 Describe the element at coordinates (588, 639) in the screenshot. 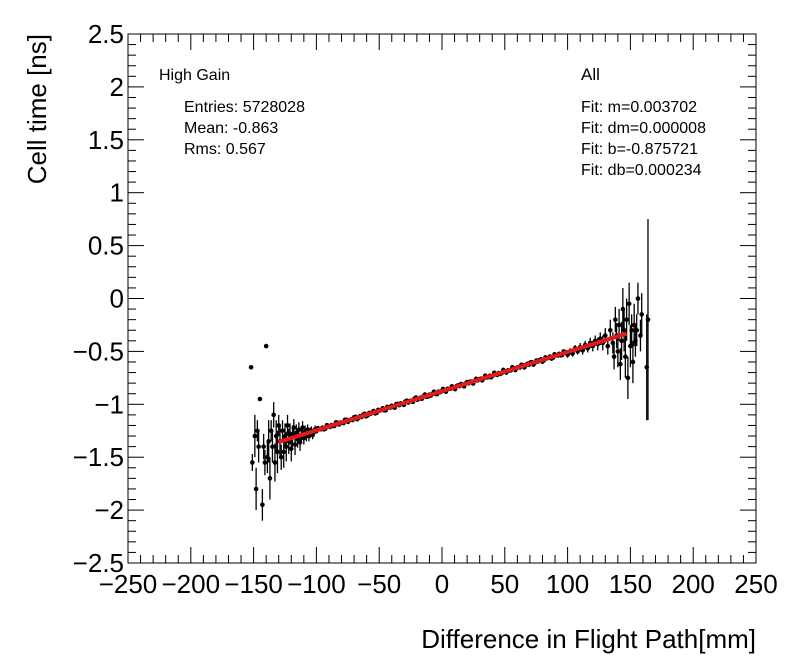

I see `x-axis-title: Difference in Flight Path[mm]` at that location.